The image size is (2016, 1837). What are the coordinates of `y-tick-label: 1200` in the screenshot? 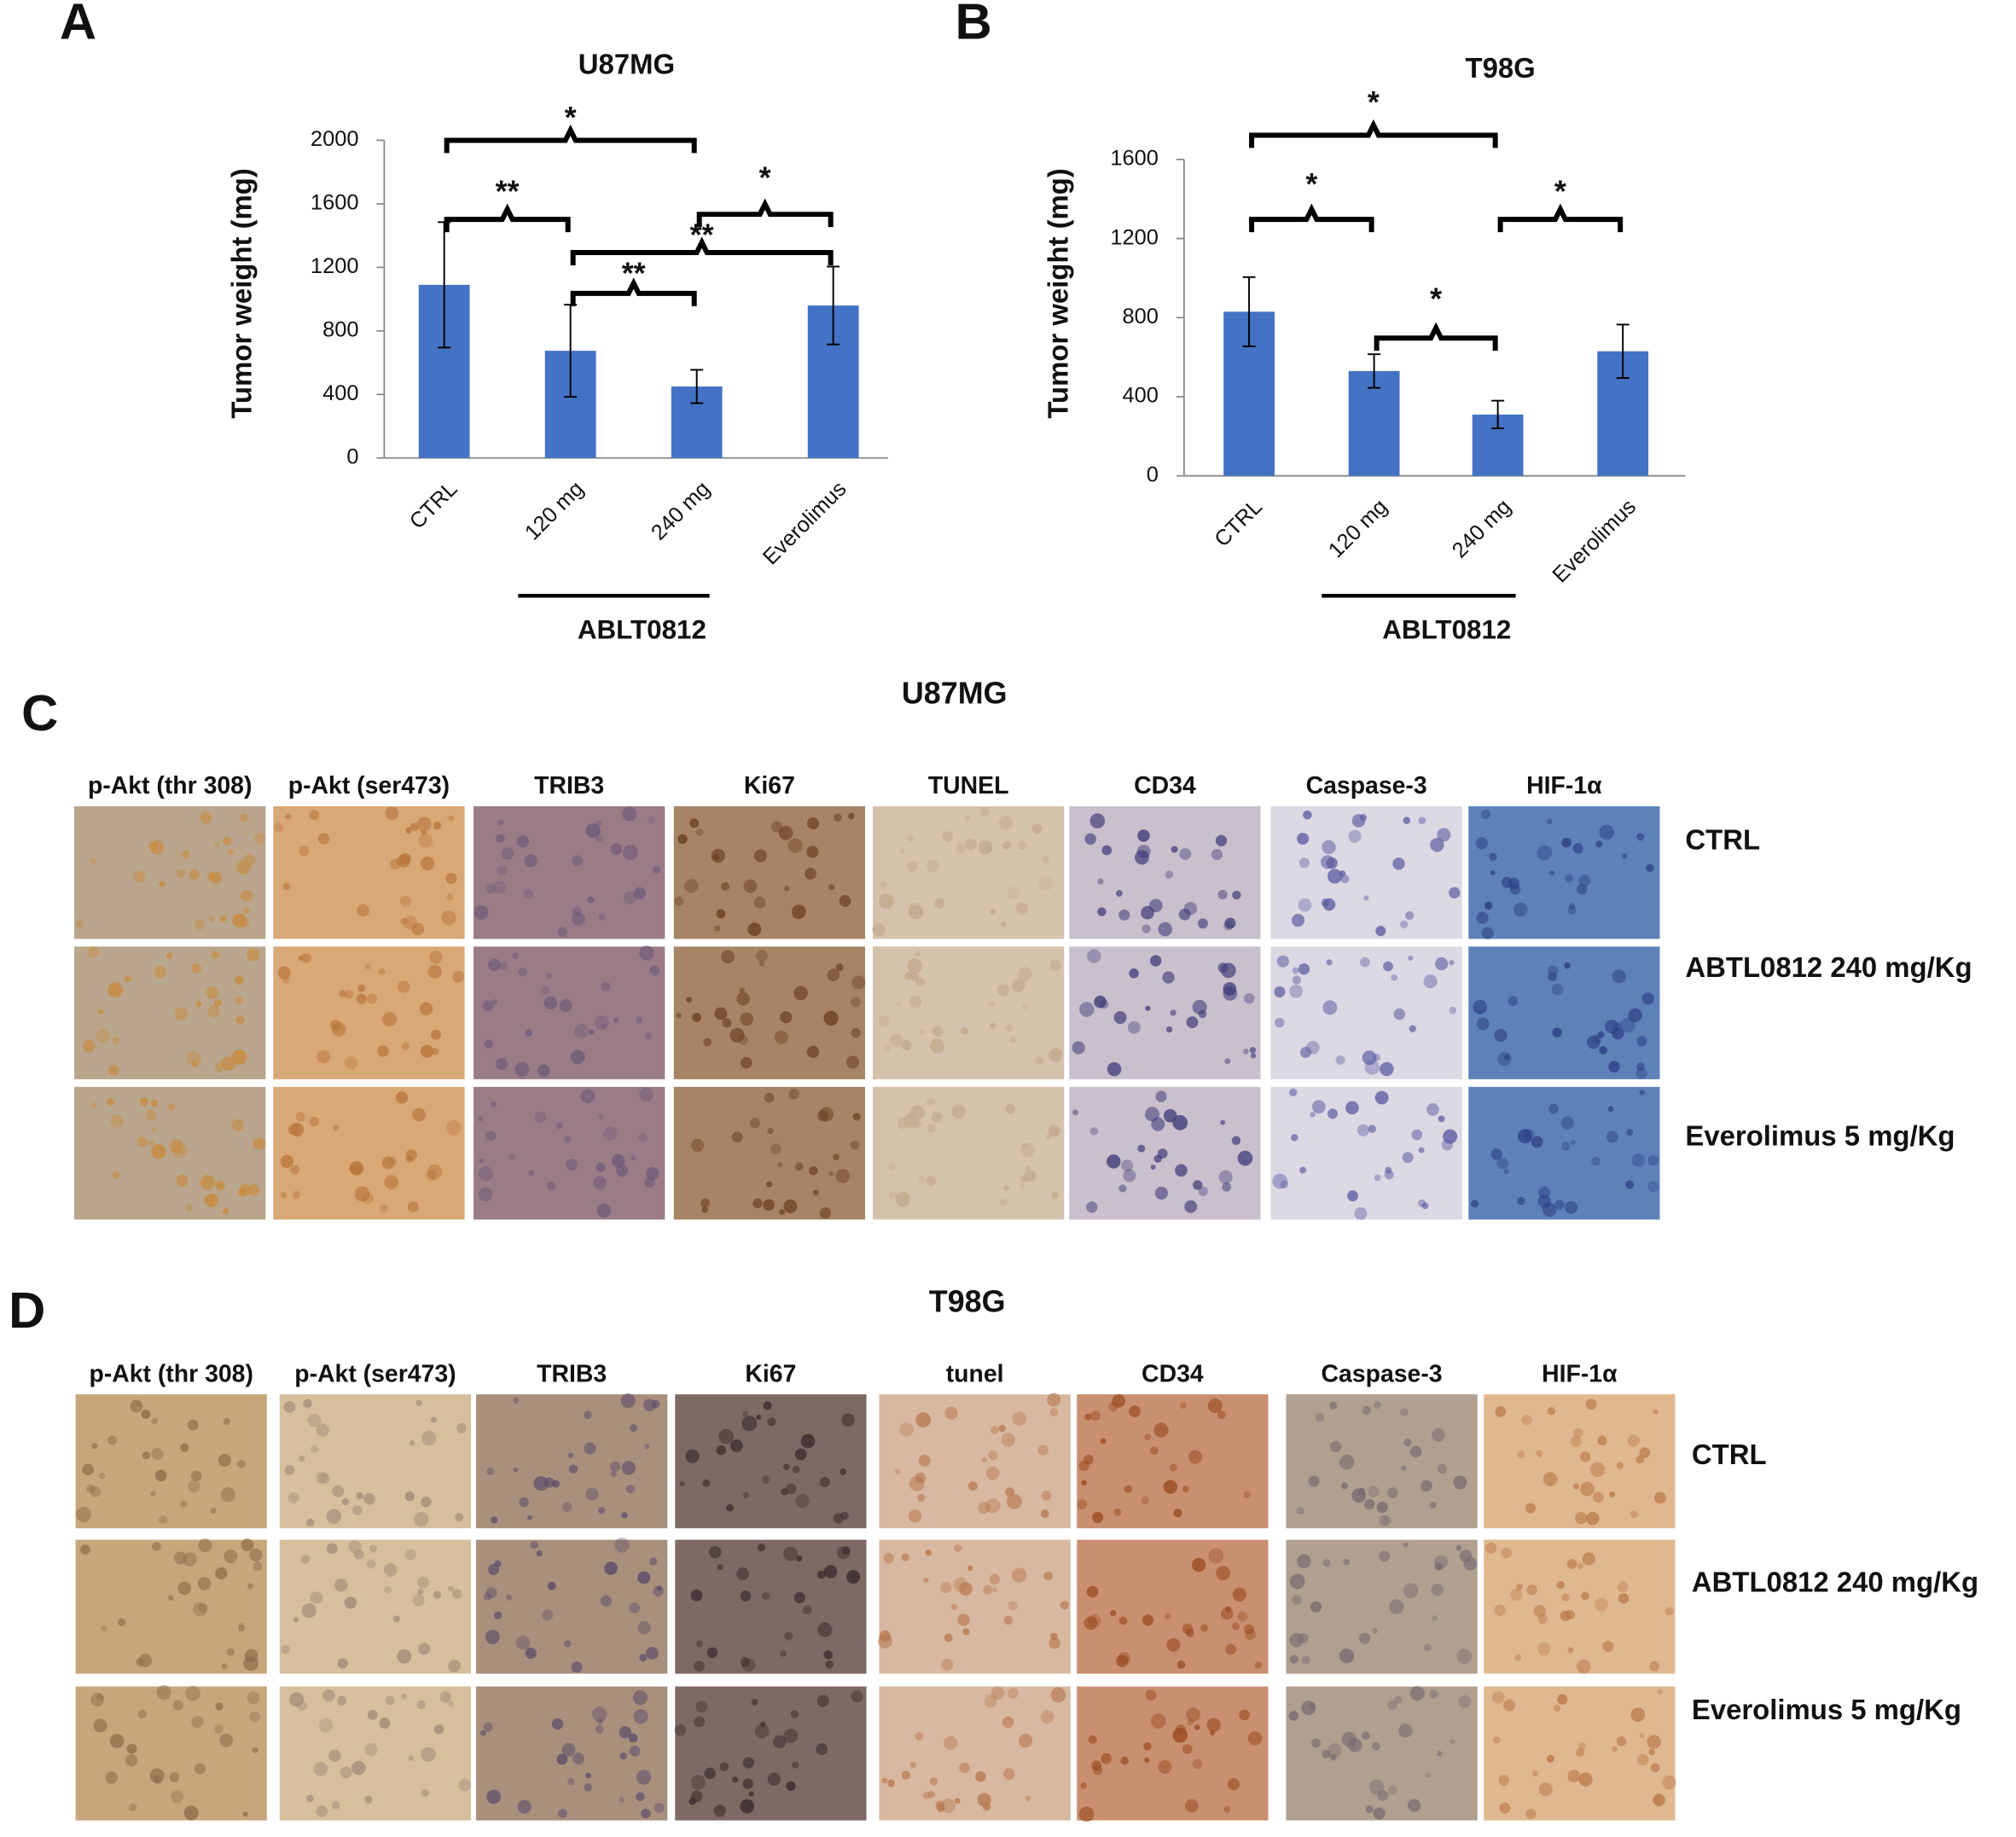 It's located at (1134, 237).